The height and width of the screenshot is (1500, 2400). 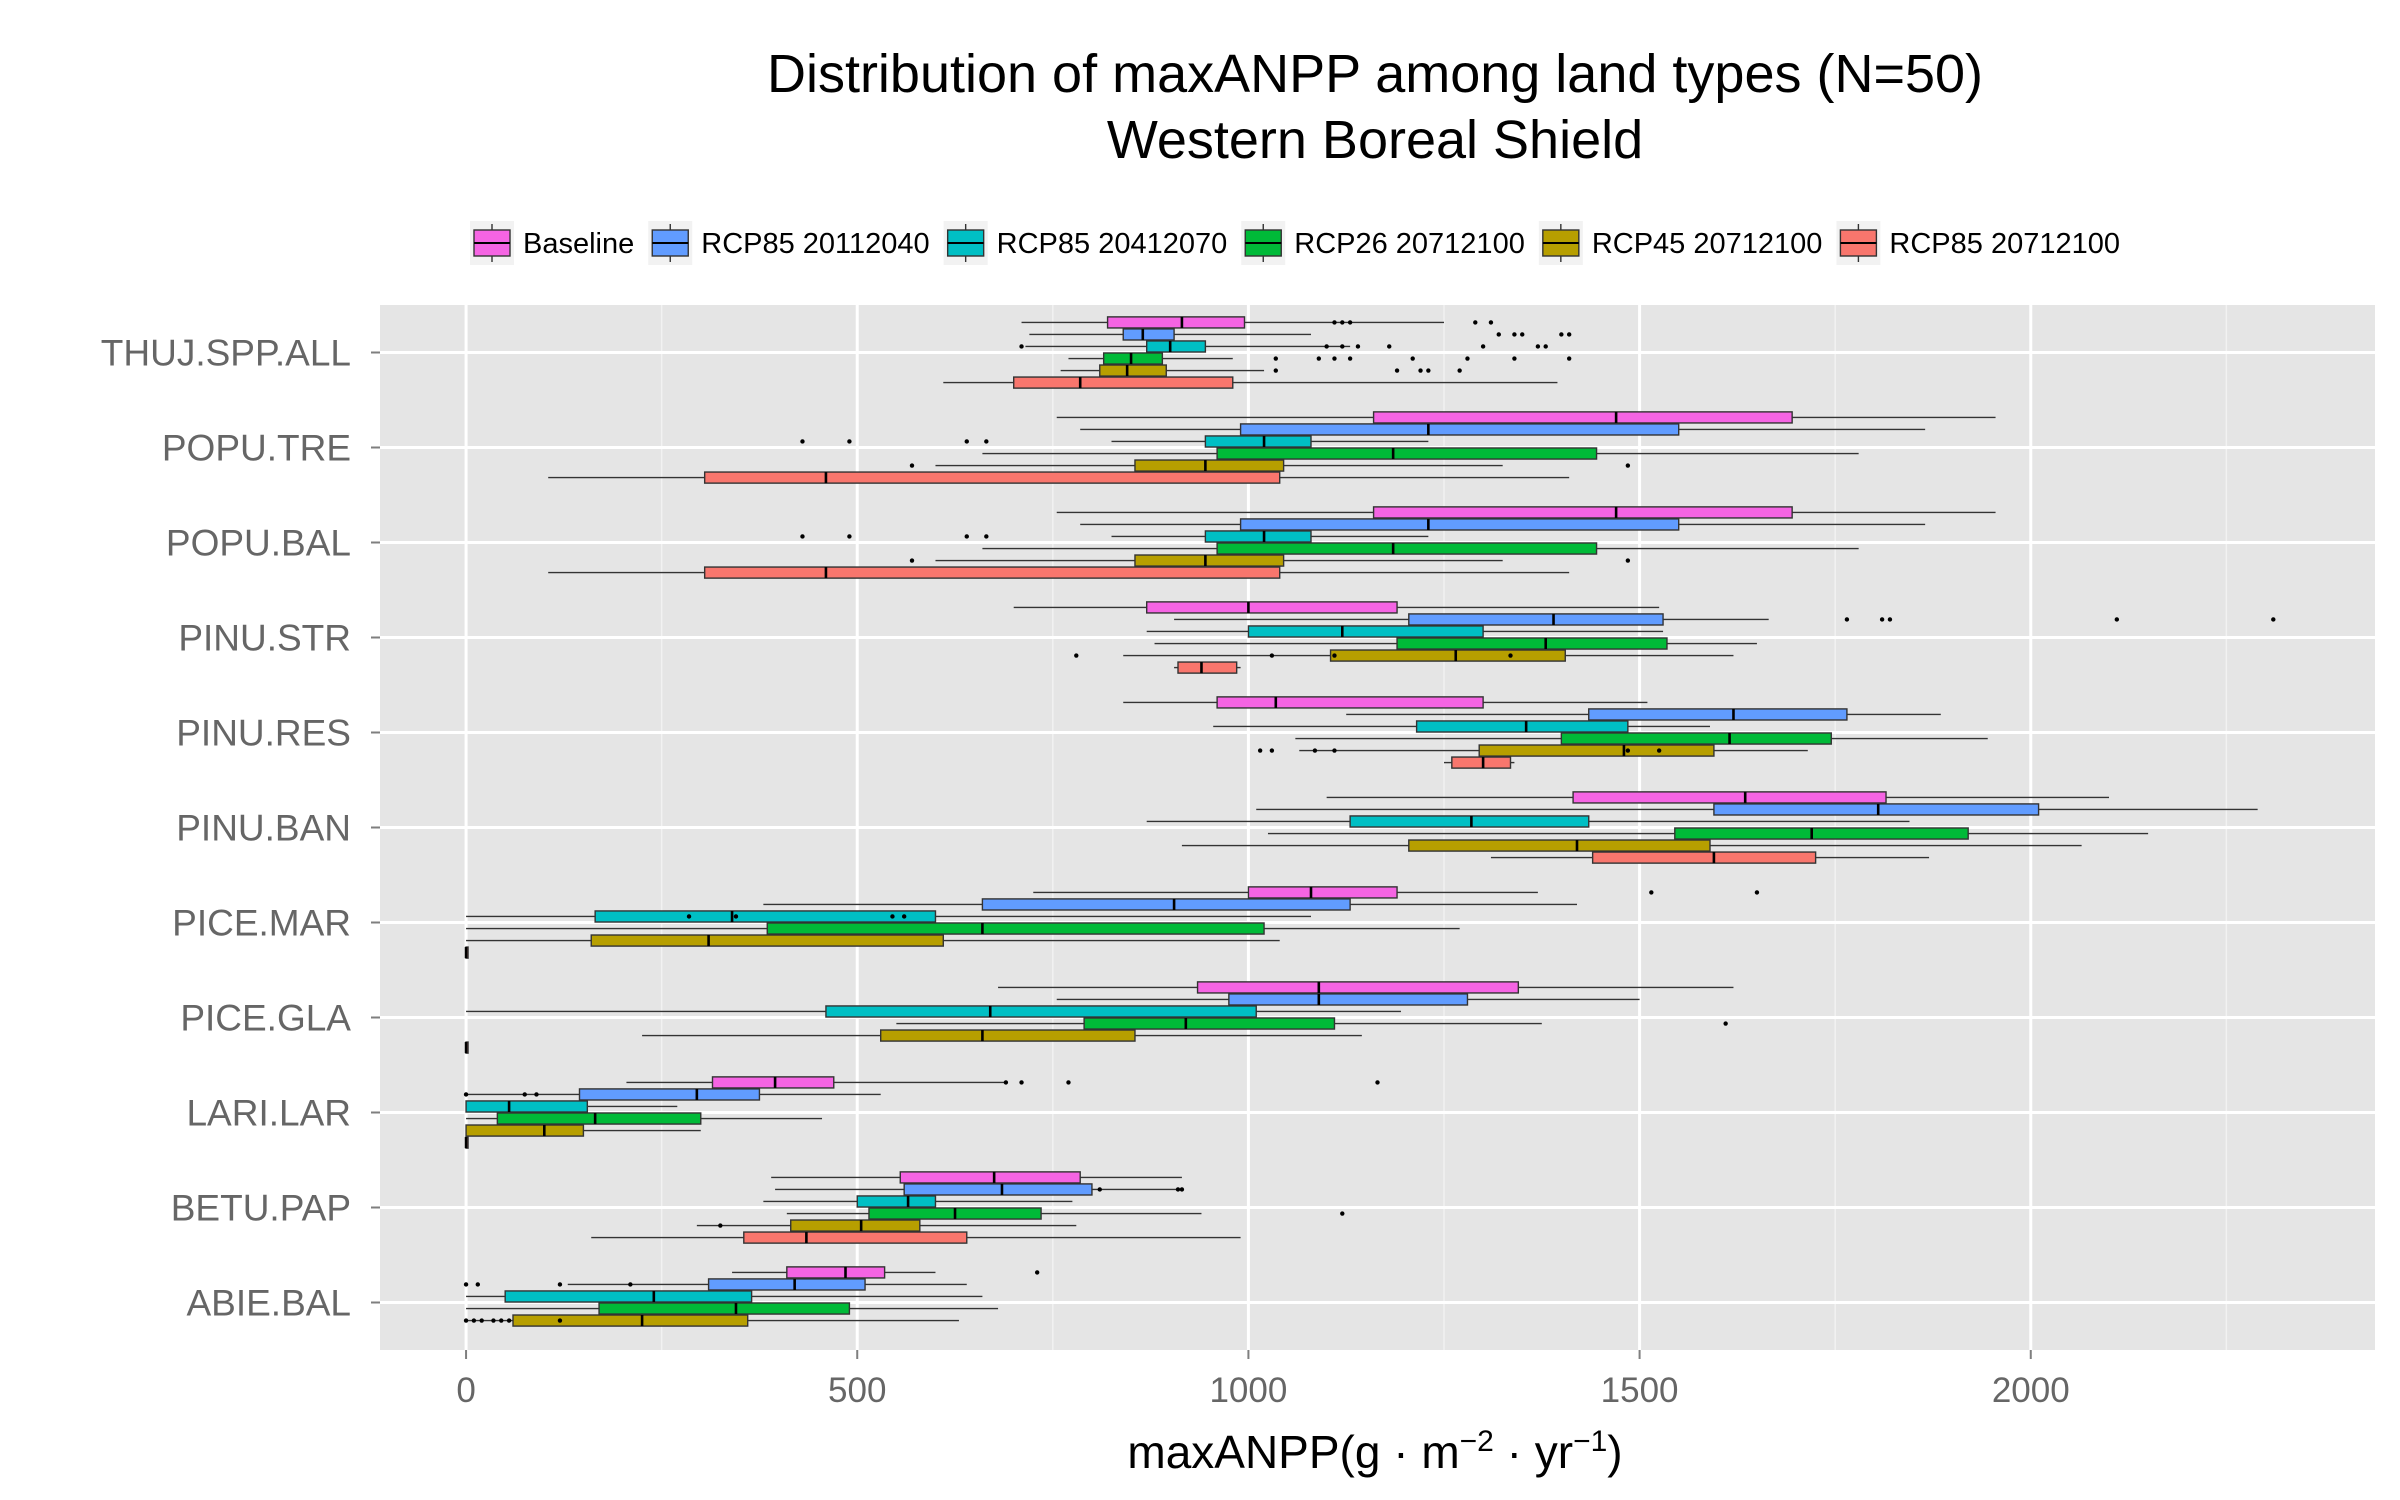 What do you see at coordinates (264, 638) in the screenshot?
I see `y-tick-label: PINU.STR` at bounding box center [264, 638].